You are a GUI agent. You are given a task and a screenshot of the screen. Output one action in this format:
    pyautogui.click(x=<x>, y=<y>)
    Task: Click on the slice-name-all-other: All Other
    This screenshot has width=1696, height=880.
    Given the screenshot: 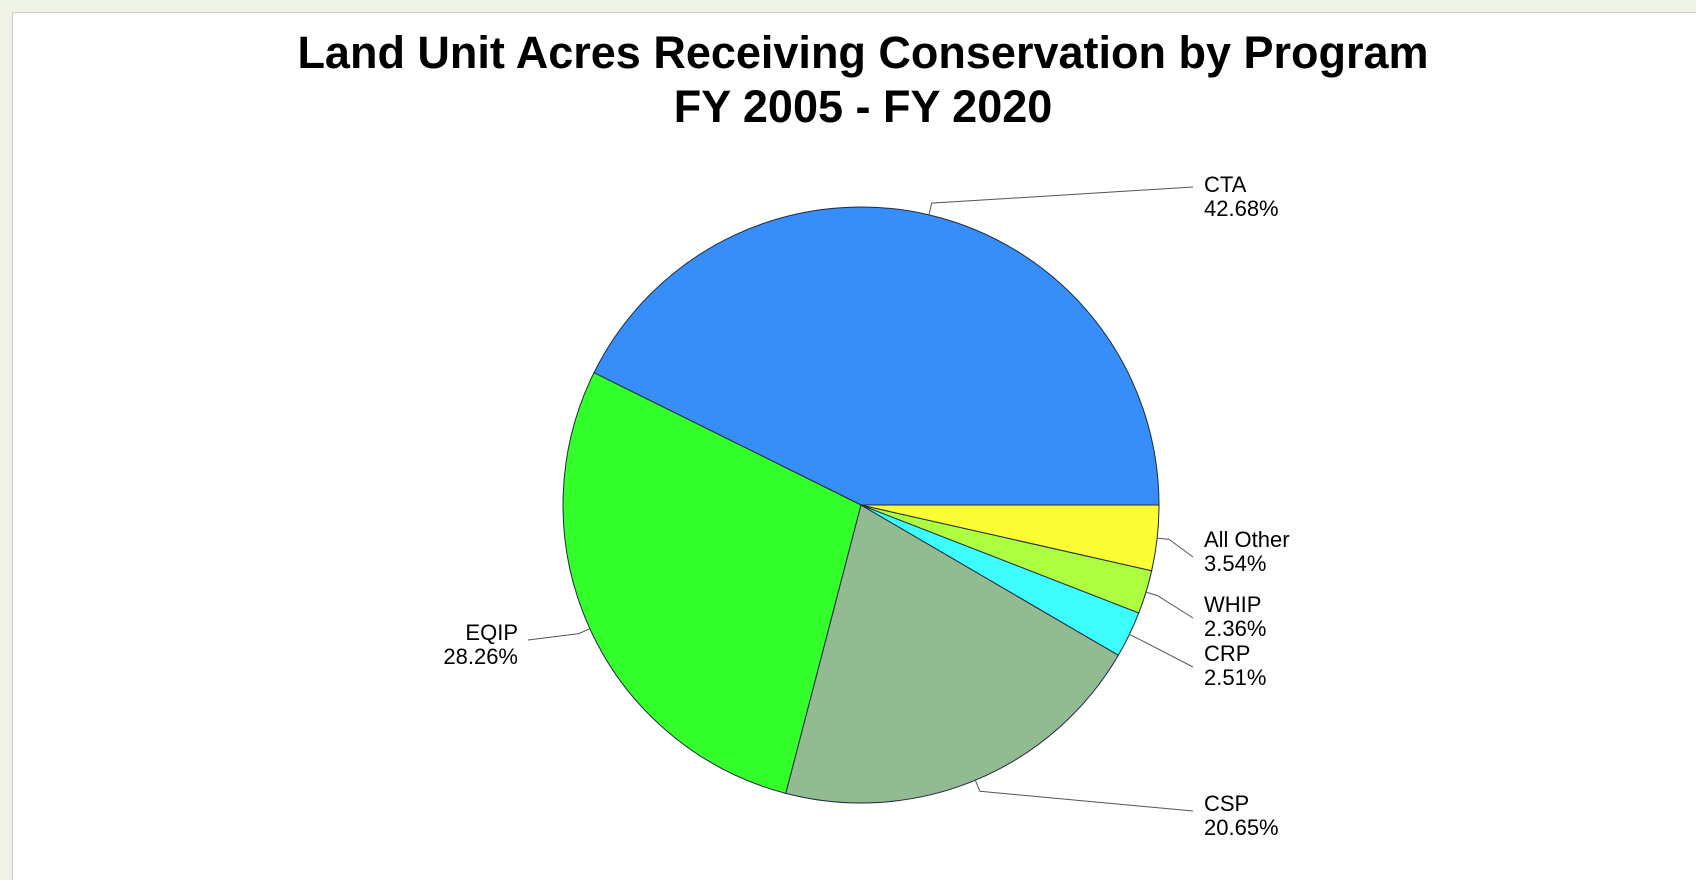 What is the action you would take?
    pyautogui.click(x=1247, y=539)
    